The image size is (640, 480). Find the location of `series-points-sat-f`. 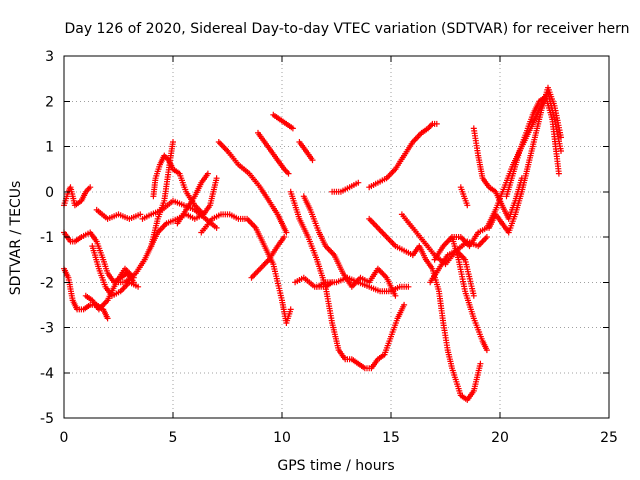

series-points-sat-f is located at coordinates (118, 214).